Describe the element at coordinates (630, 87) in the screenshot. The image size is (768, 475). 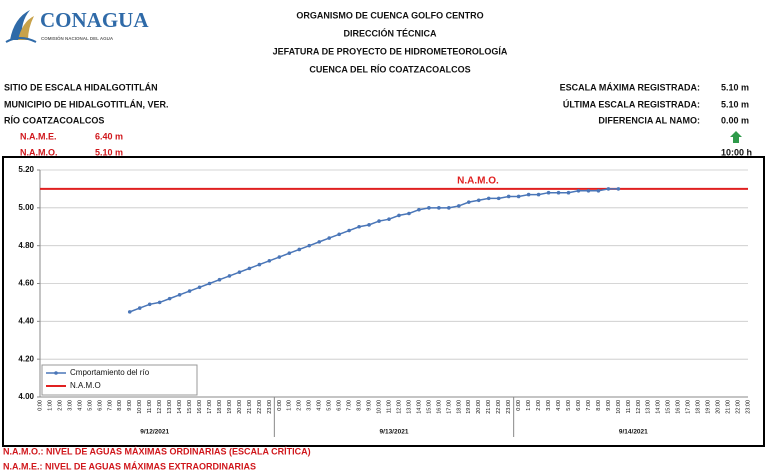
I see `stat-label: ESCALA MÁXIMA REGISTRADA:` at that location.